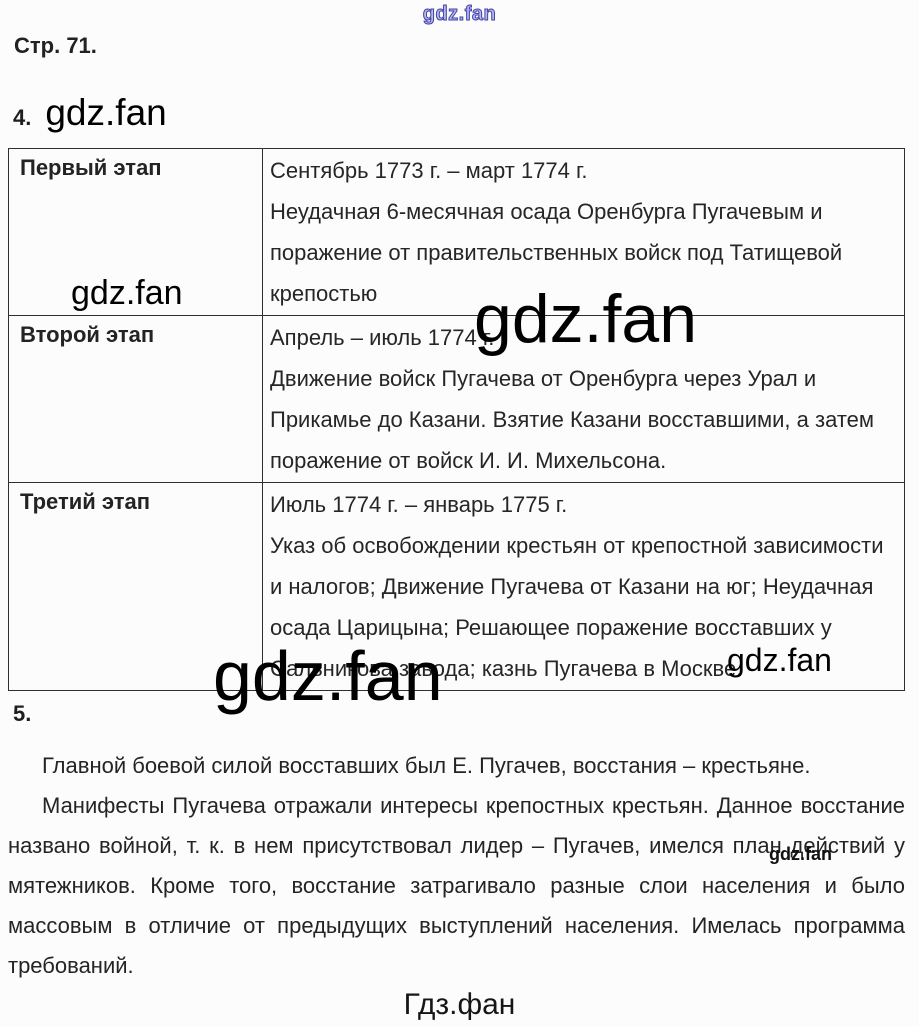  Describe the element at coordinates (85, 501) in the screenshot. I see `stage-label: Третий этап` at that location.